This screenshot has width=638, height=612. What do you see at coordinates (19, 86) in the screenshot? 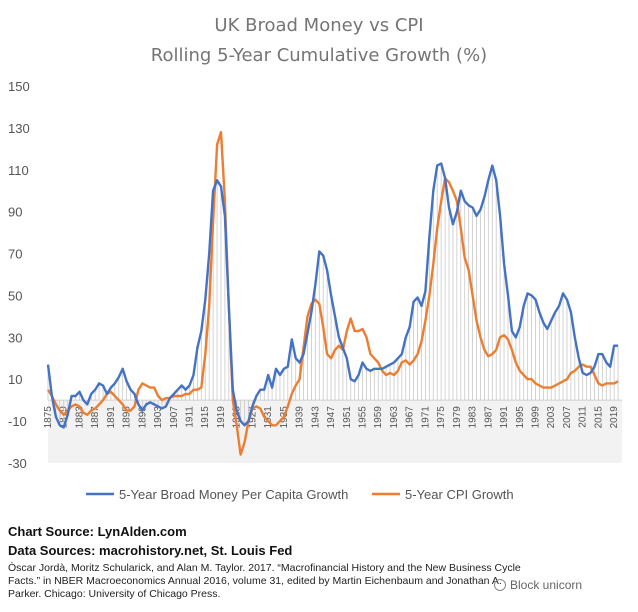
I see `y-tick-label: 150` at bounding box center [19, 86].